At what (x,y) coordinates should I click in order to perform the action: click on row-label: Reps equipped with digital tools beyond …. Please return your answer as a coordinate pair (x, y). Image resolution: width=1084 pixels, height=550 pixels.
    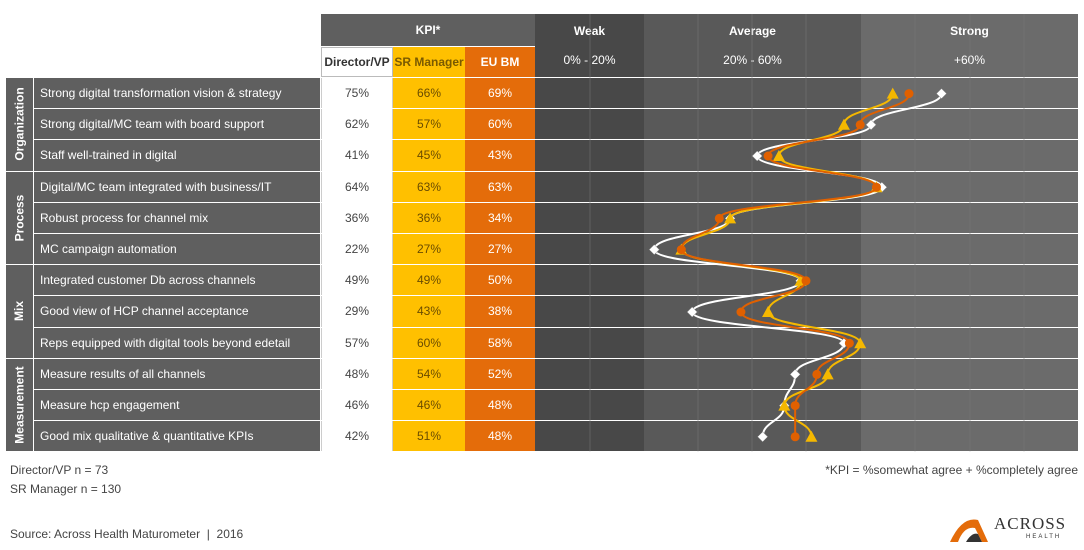
    Looking at the image, I should click on (177, 342).